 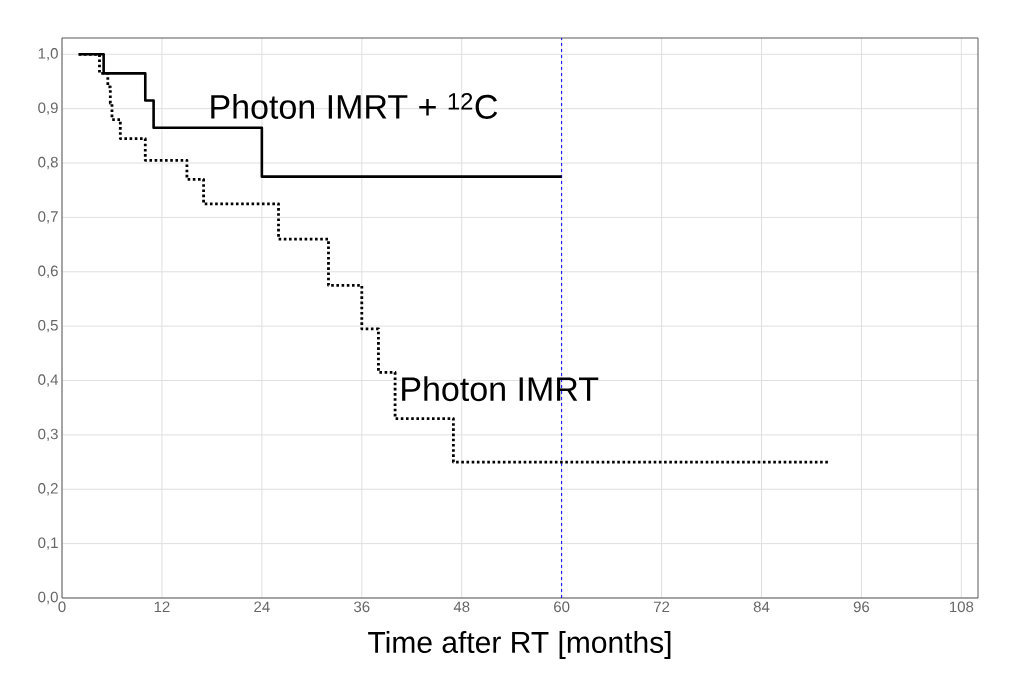 What do you see at coordinates (162, 606) in the screenshot?
I see `x-tick-label: 12` at bounding box center [162, 606].